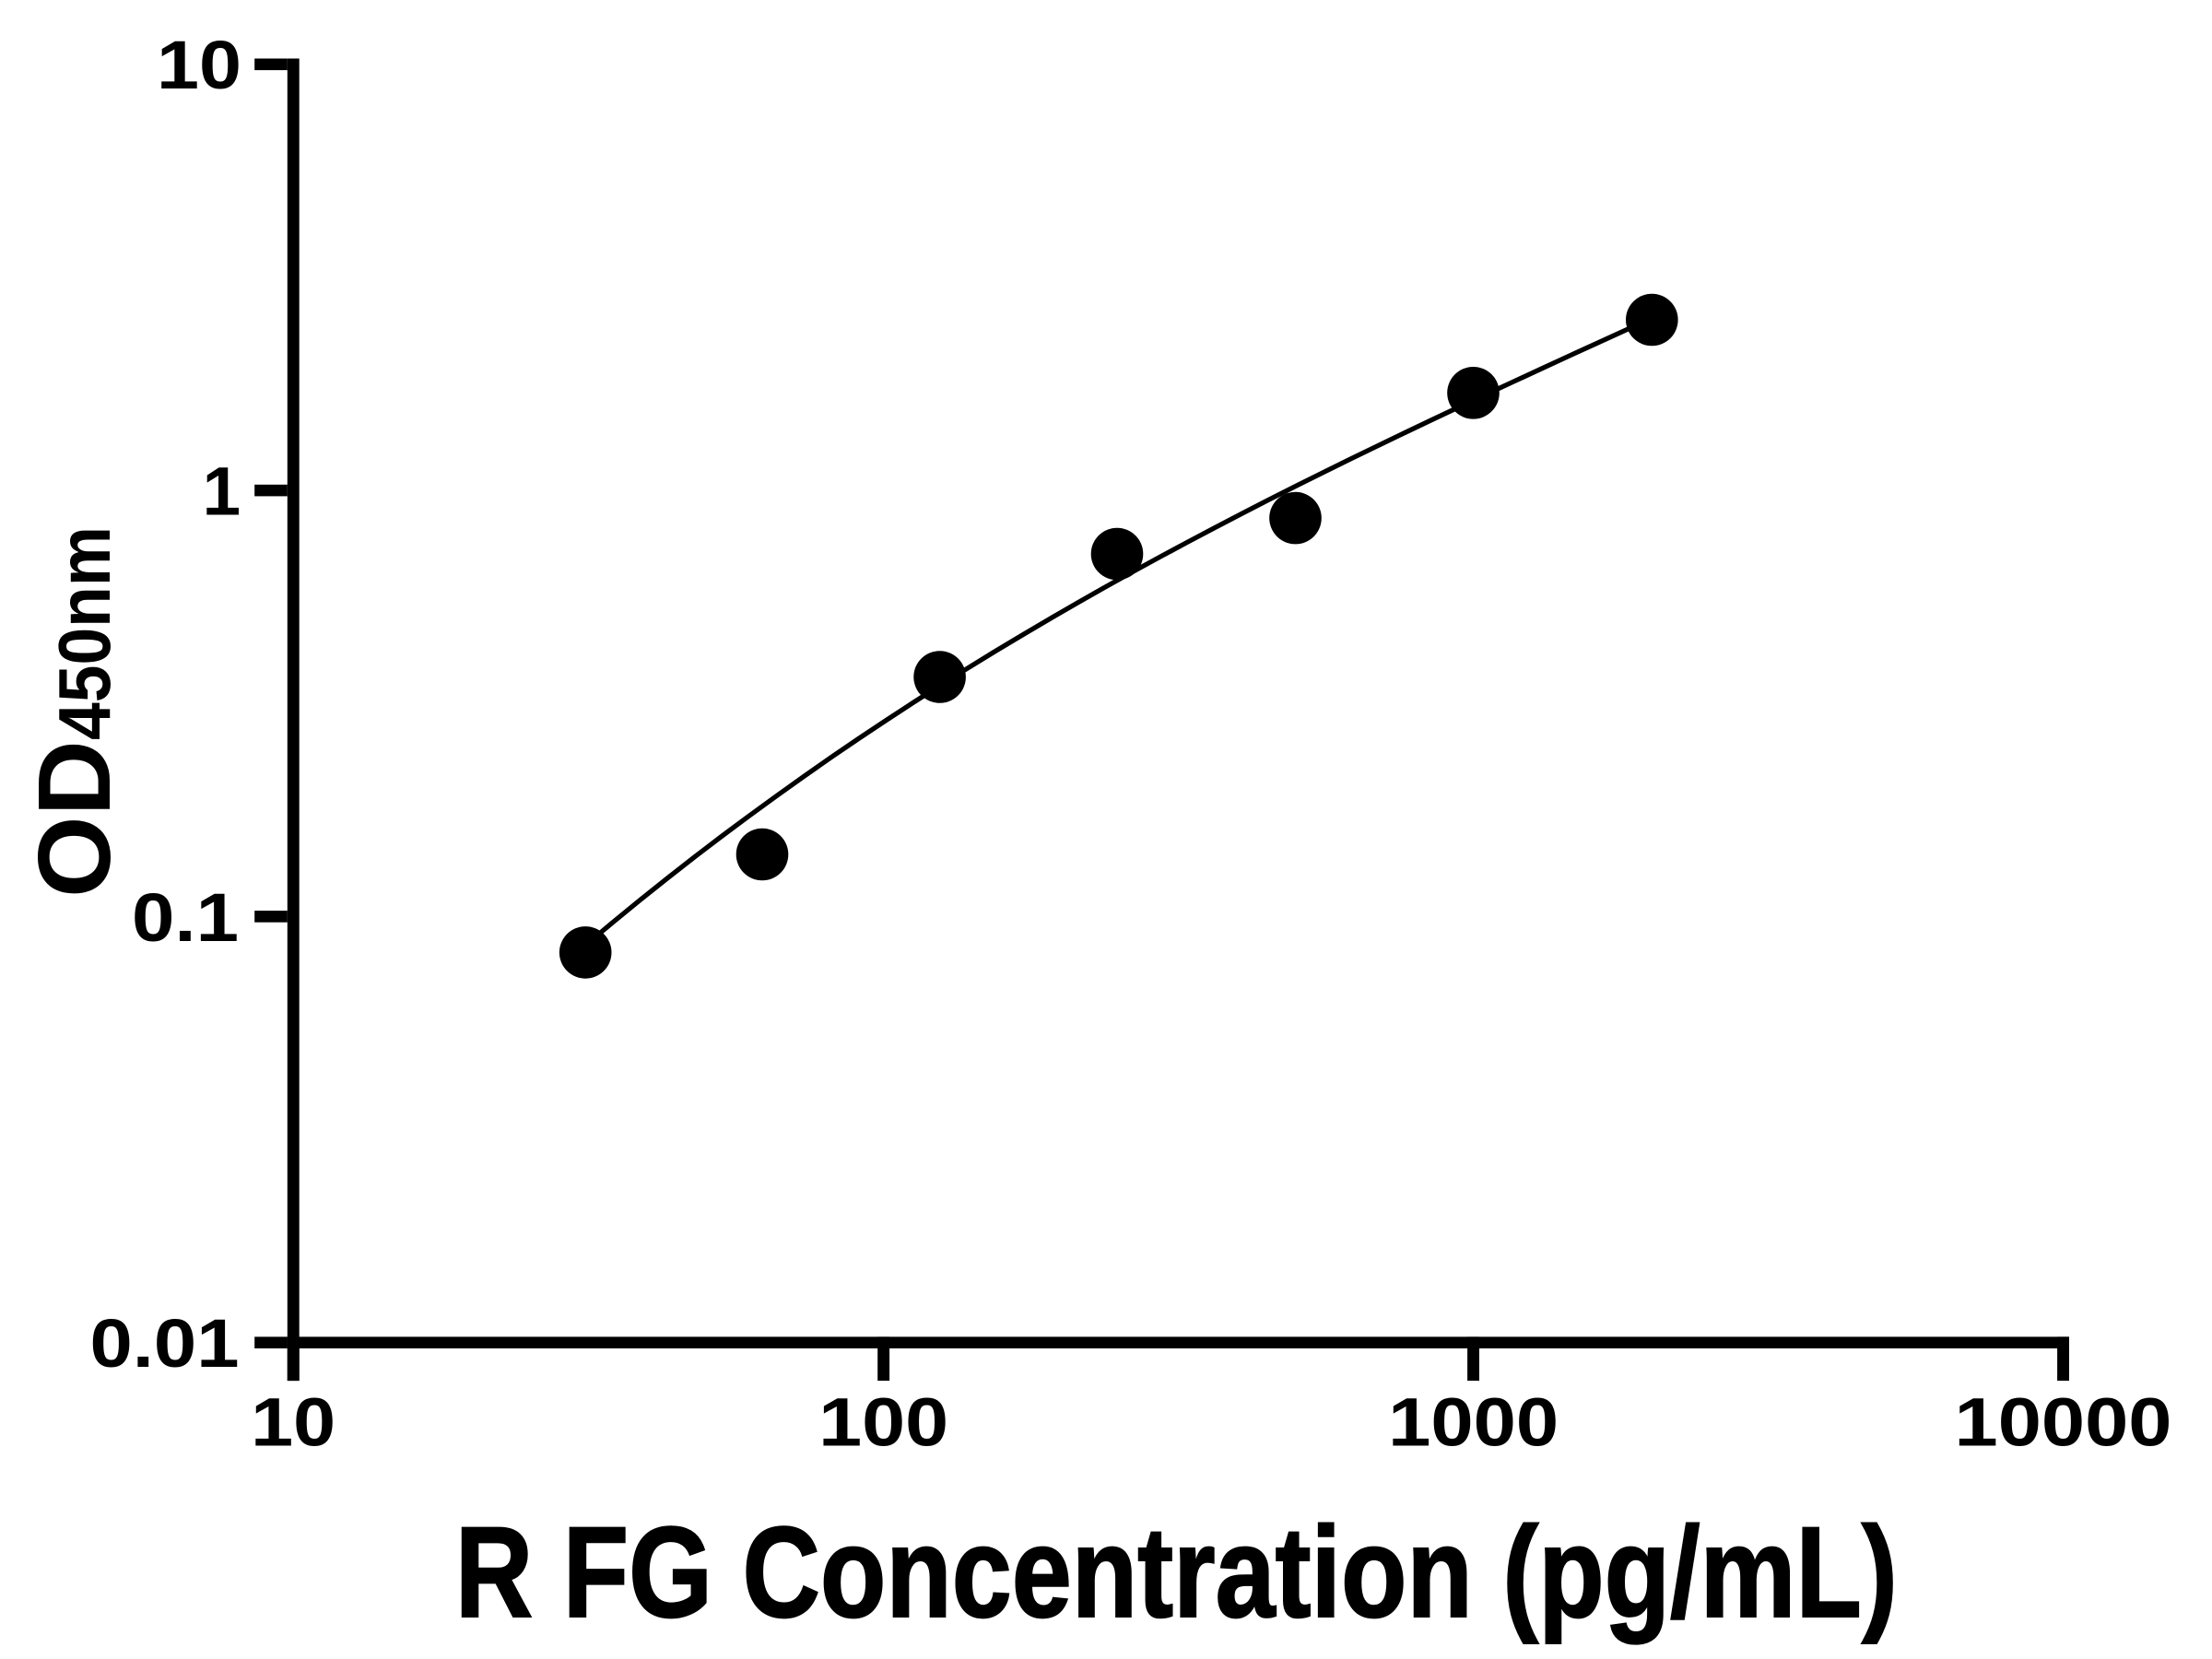  Describe the element at coordinates (84, 633) in the screenshot. I see `svg-text: 450nm` at that location.